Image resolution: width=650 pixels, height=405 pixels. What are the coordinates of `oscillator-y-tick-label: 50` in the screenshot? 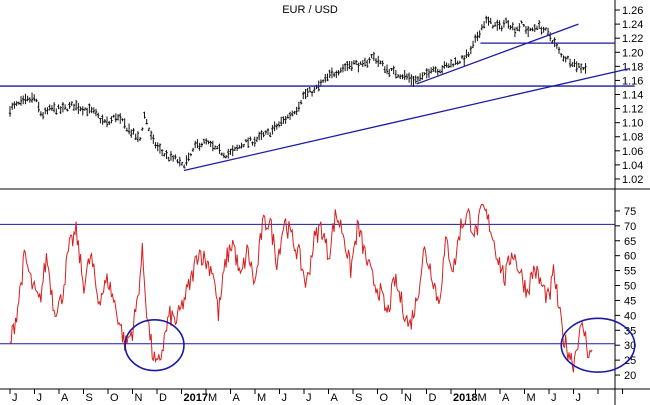 It's located at (630, 287).